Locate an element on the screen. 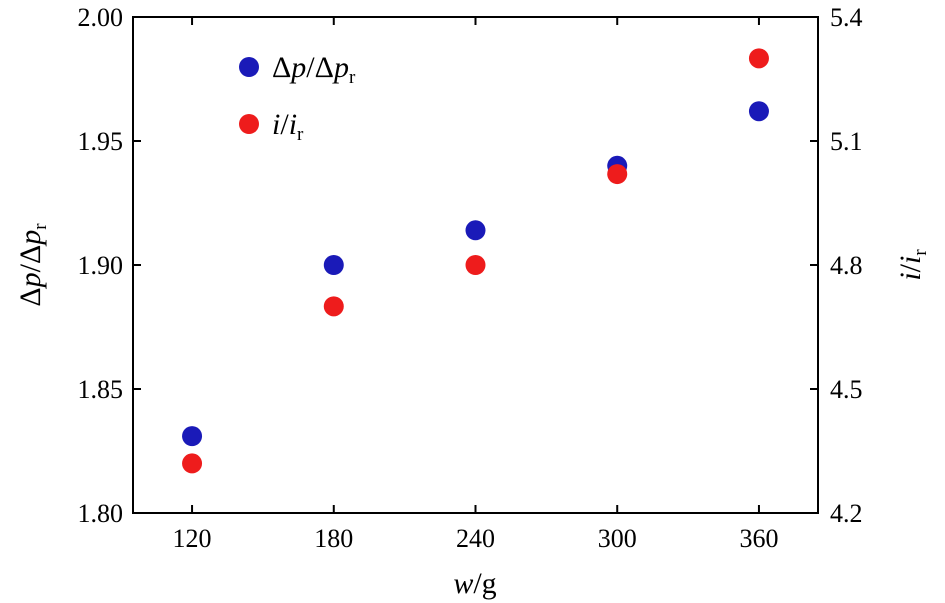 The width and height of the screenshot is (945, 603). legend-marker-i is located at coordinates (249, 124).